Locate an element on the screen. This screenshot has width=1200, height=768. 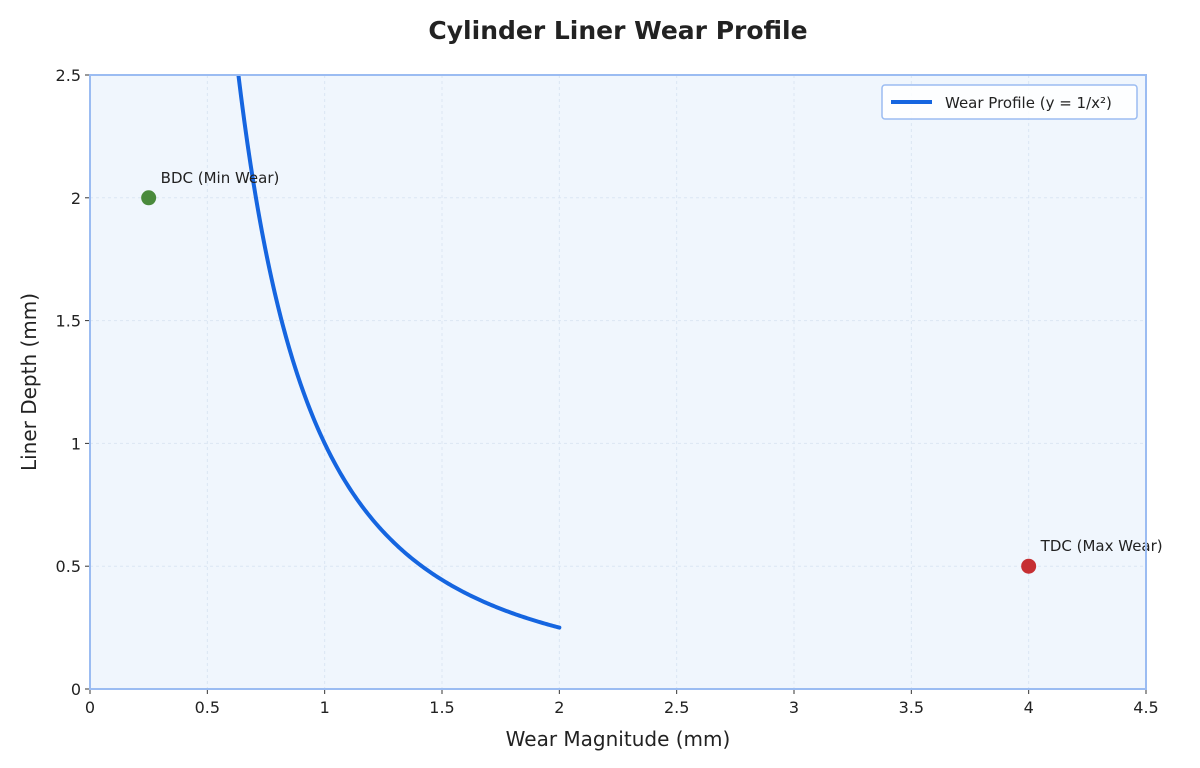
y-tick-label: 1 is located at coordinates (76, 443).